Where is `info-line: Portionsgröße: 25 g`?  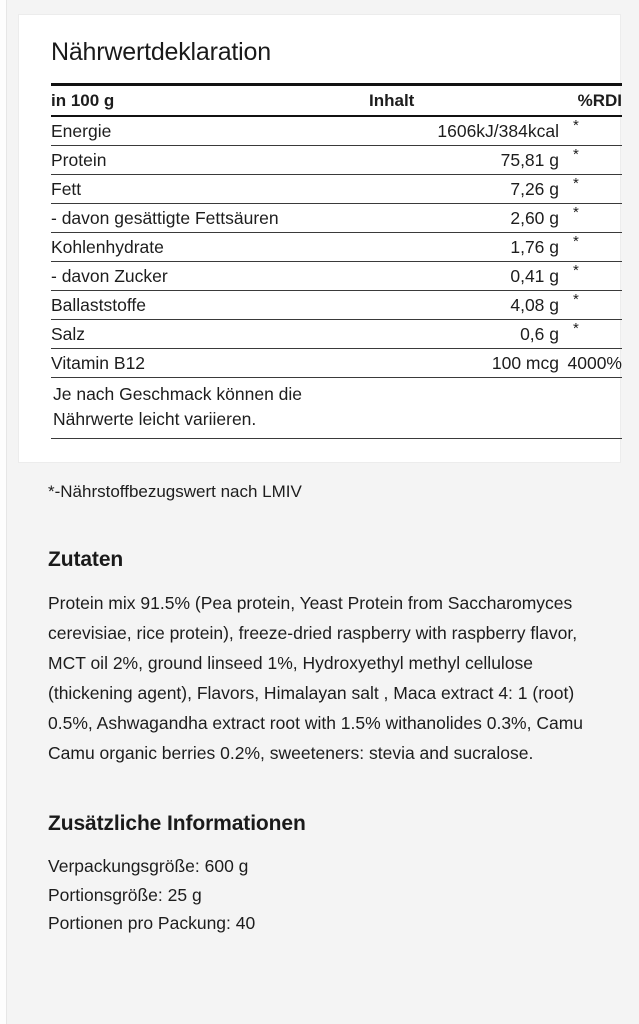 info-line: Portionsgröße: 25 g is located at coordinates (125, 894).